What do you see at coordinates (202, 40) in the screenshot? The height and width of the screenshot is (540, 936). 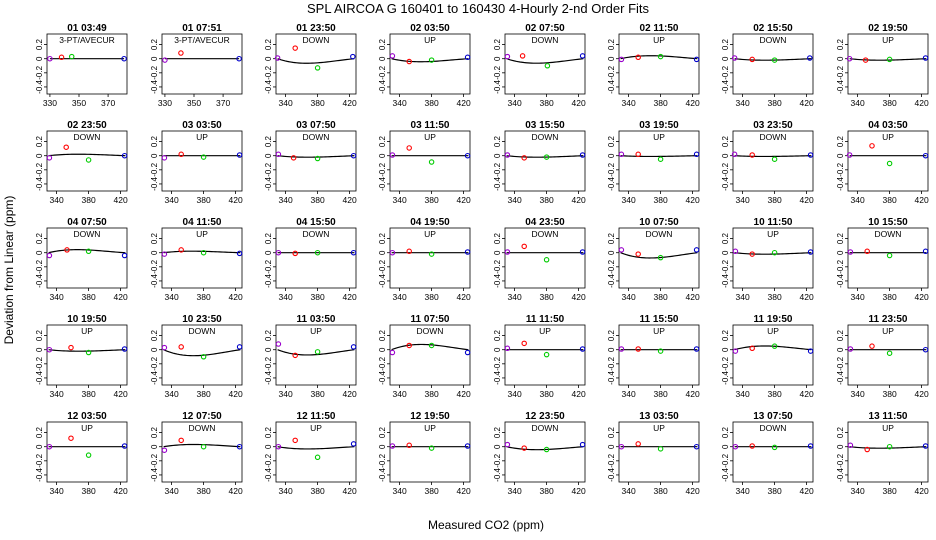 I see `panel-label: 3-PT/AVECUR` at bounding box center [202, 40].